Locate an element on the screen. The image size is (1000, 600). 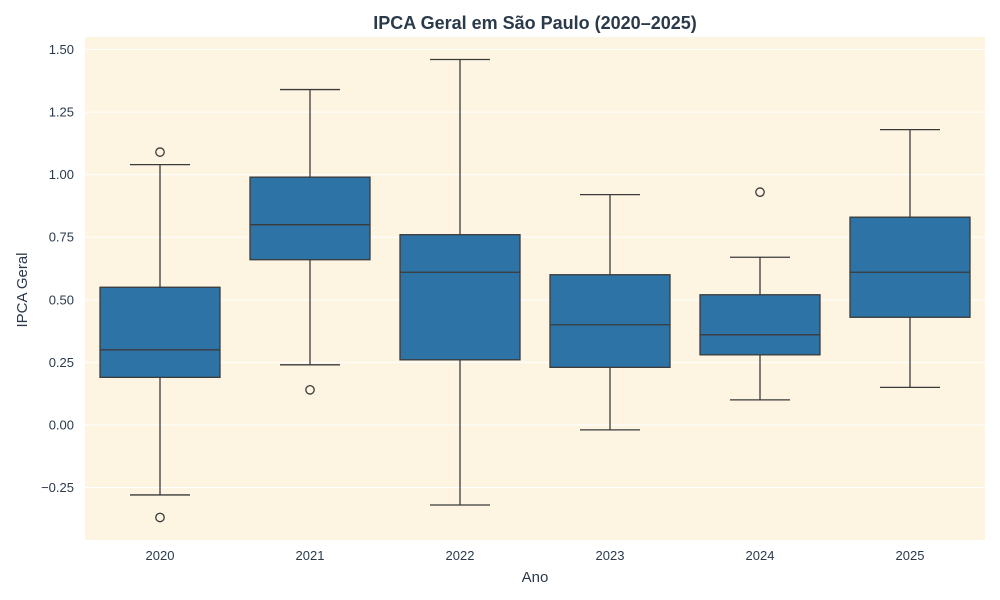
box-2021 is located at coordinates (310, 241).